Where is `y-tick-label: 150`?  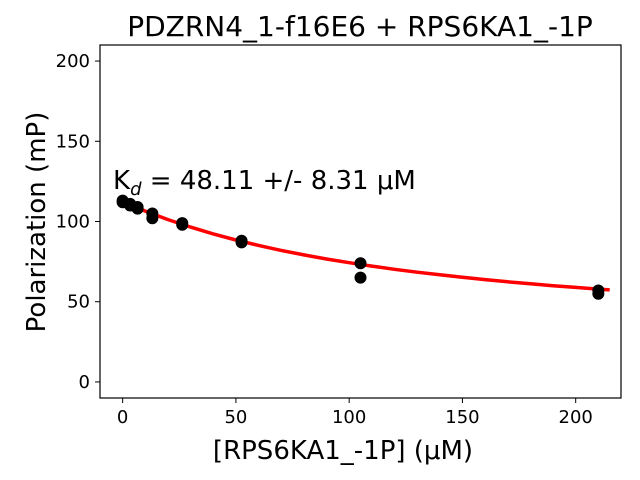 y-tick-label: 150 is located at coordinates (73, 141).